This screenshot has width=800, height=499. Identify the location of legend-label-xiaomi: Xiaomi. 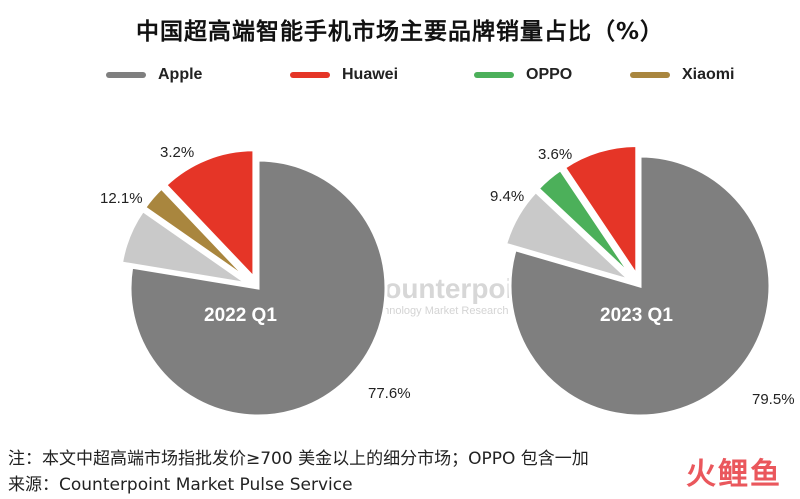
(708, 74).